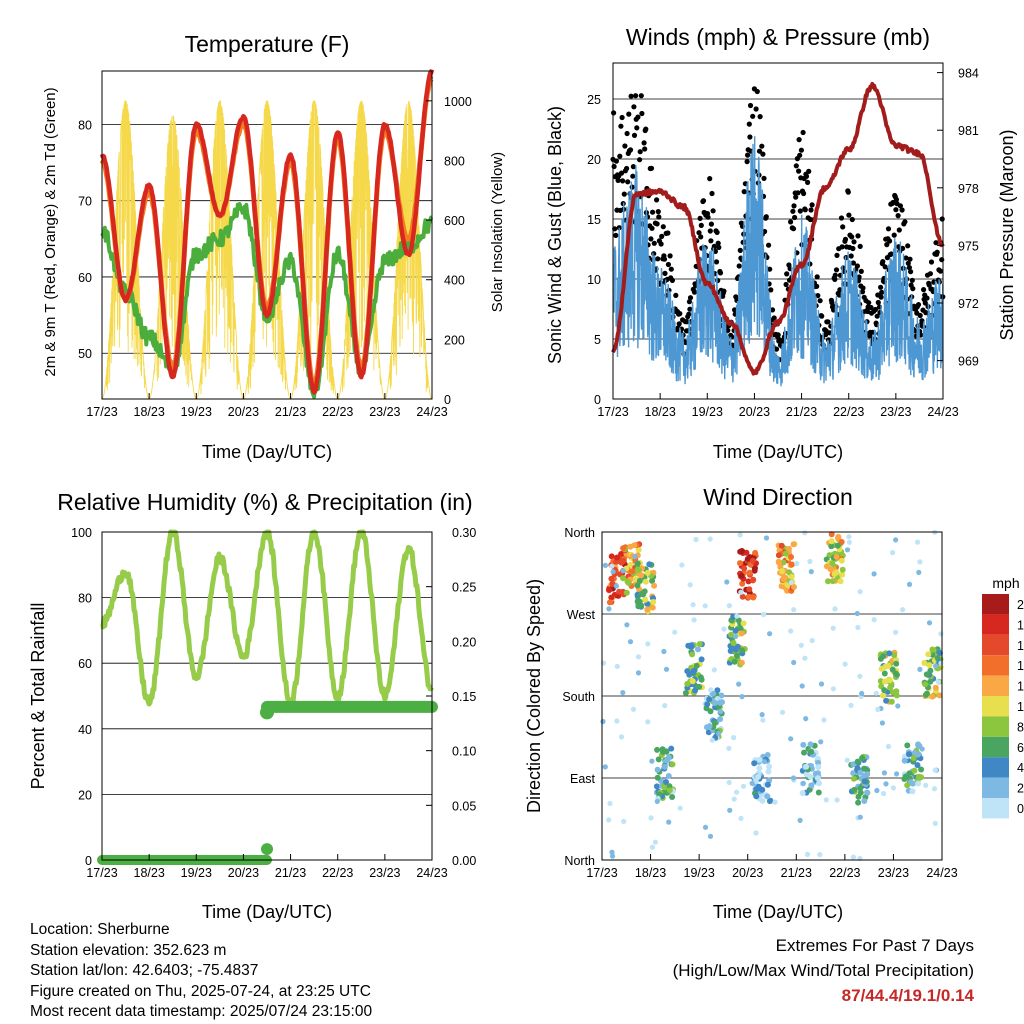  Describe the element at coordinates (995, 604) in the screenshot. I see `legend-swatch` at that location.